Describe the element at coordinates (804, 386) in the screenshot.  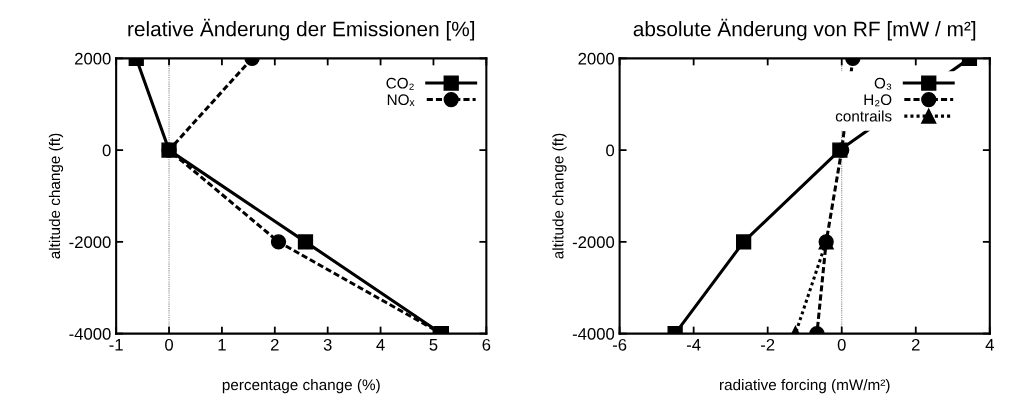
I see `x-axis-title: radiative forcing (mW/m²)` at that location.